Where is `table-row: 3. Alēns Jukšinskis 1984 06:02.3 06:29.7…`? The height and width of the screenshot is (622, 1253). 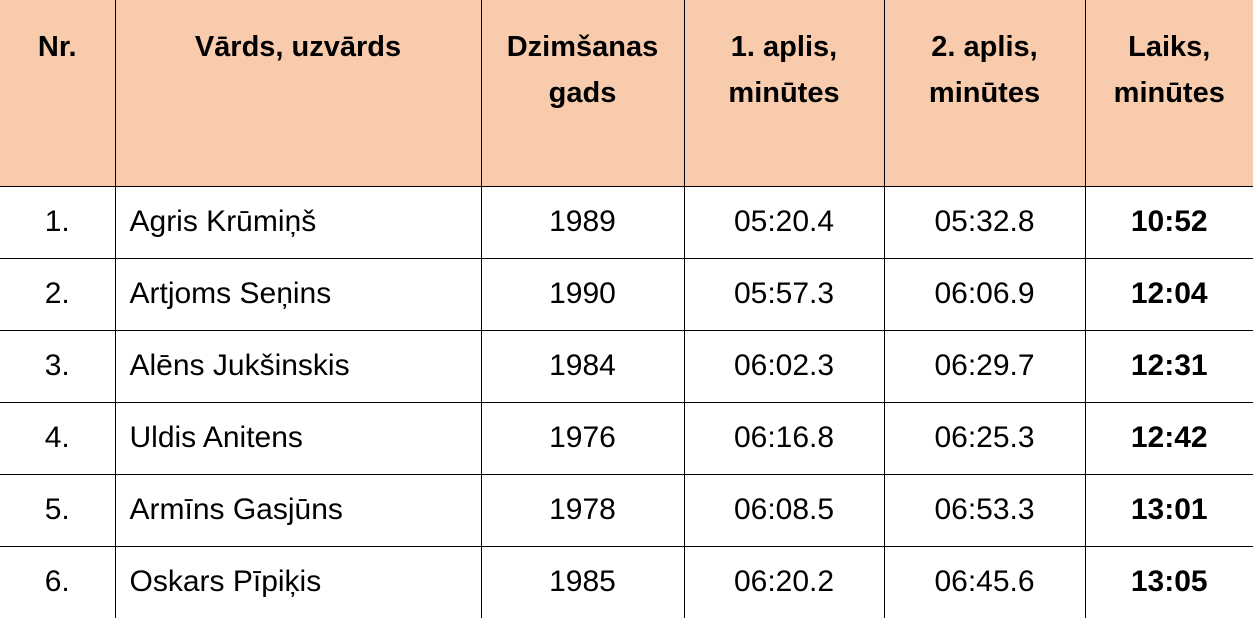
table-row: 3. Alēns Jukšinskis 1984 06:02.3 06:29.7… is located at coordinates (626, 366).